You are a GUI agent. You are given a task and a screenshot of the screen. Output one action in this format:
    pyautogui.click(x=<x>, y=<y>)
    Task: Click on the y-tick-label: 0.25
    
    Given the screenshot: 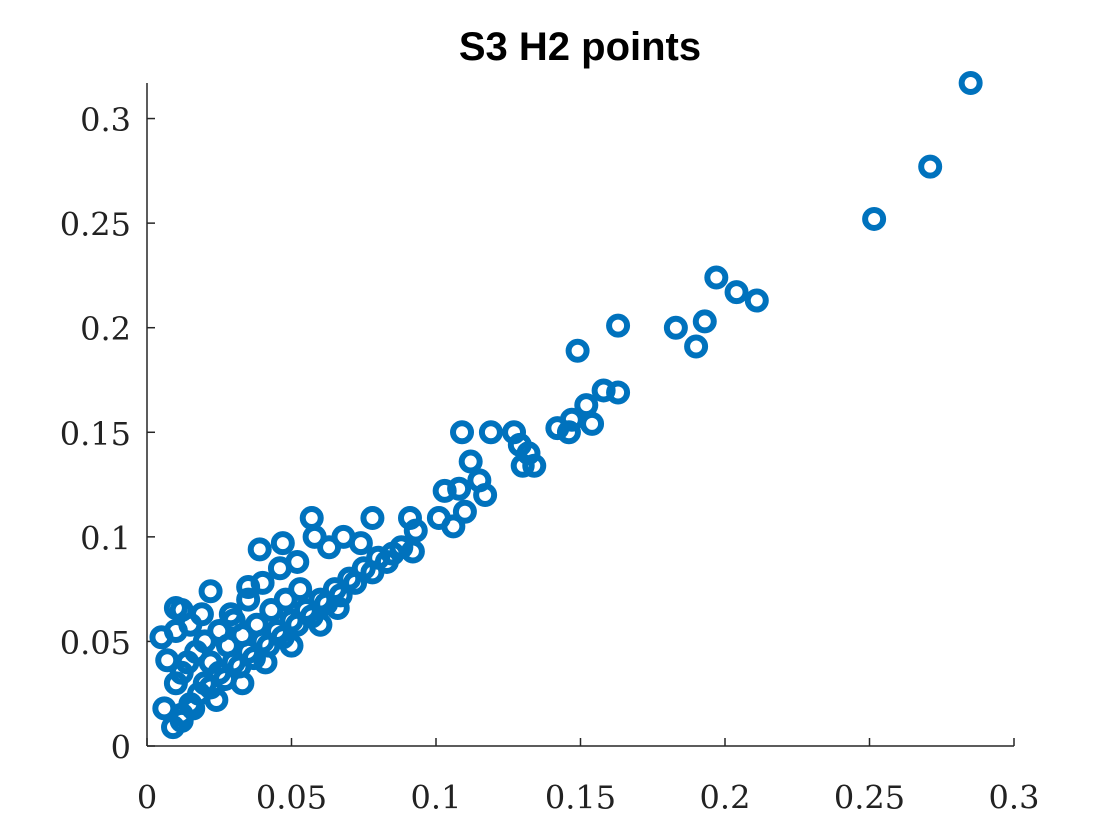 What is the action you would take?
    pyautogui.click(x=95, y=225)
    